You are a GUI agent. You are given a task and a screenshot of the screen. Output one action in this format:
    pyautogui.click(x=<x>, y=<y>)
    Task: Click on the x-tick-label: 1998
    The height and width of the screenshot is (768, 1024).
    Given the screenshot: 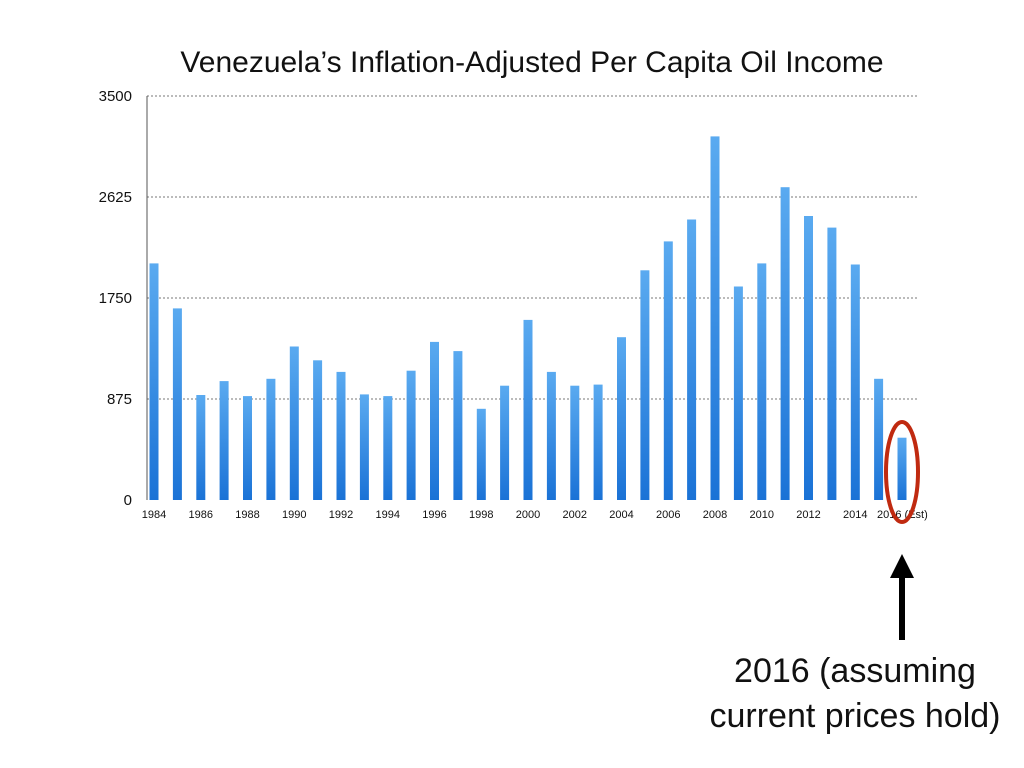 What is the action you would take?
    pyautogui.click(x=481, y=515)
    